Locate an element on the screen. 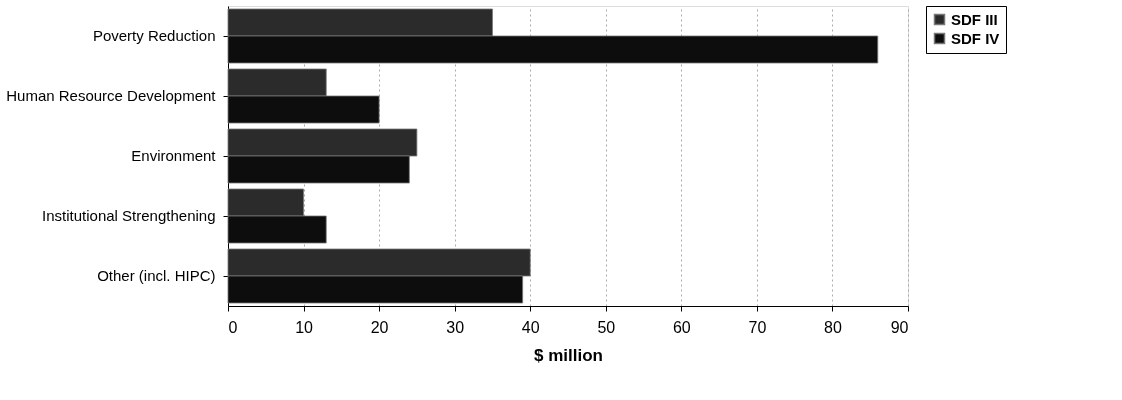 This screenshot has height=400, width=1122. x-tick-label: 20 is located at coordinates (379, 327).